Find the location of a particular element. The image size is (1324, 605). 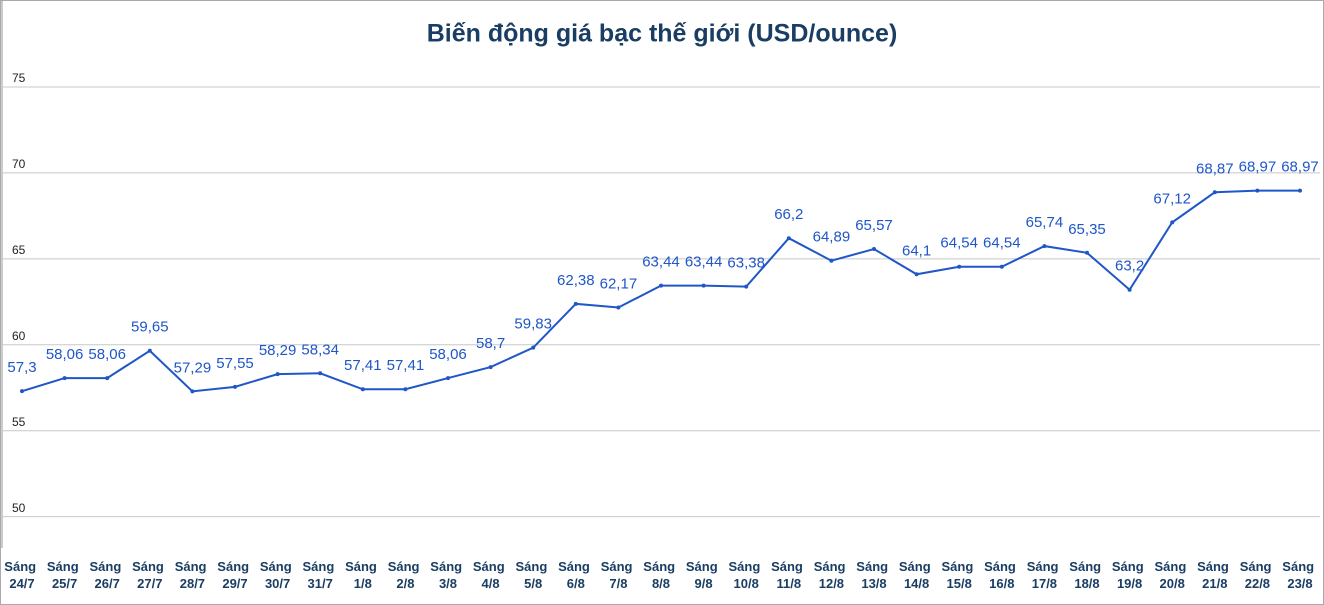

data-label: 57,3 is located at coordinates (21, 367).